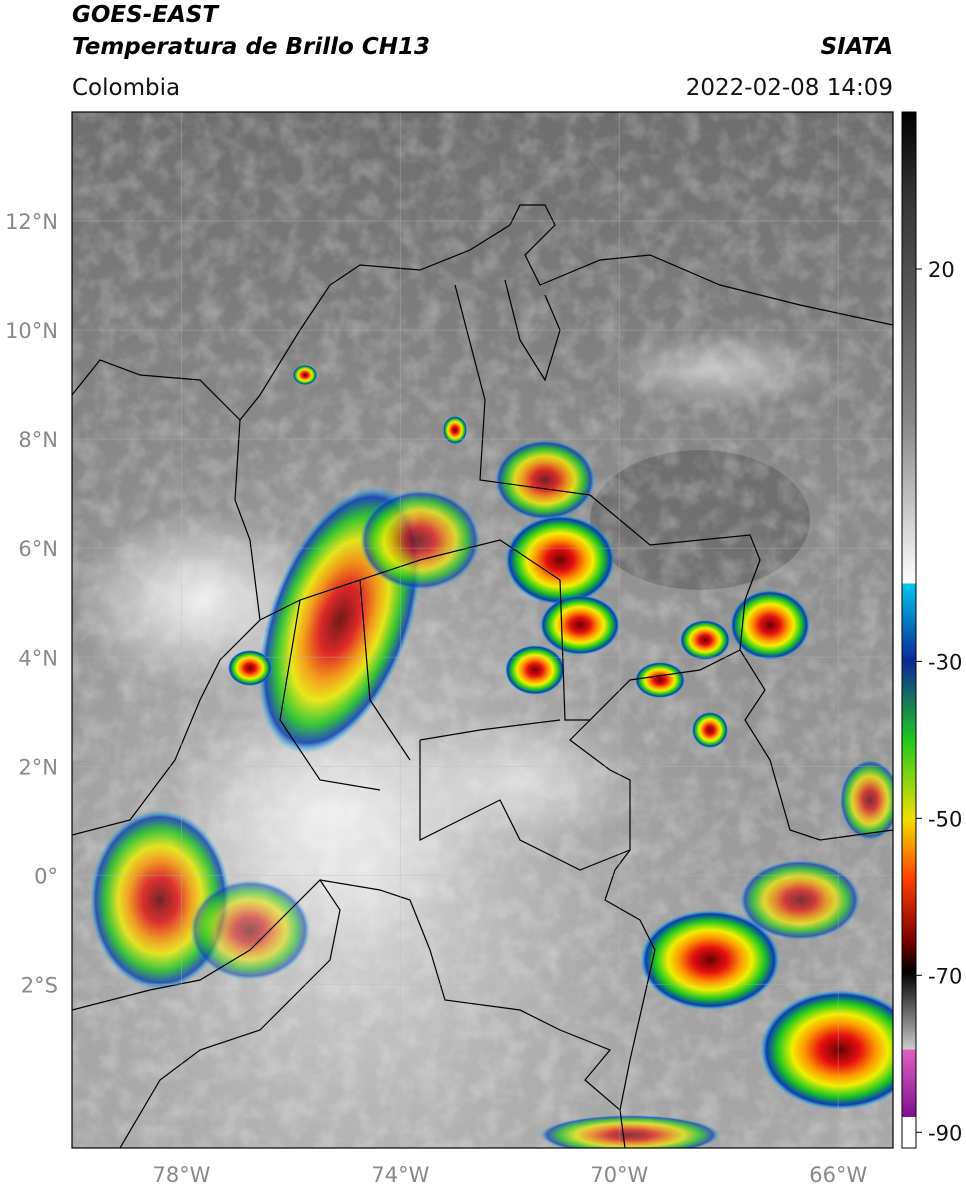 This screenshot has width=966, height=1190. What do you see at coordinates (909, 630) in the screenshot?
I see `colorbar` at bounding box center [909, 630].